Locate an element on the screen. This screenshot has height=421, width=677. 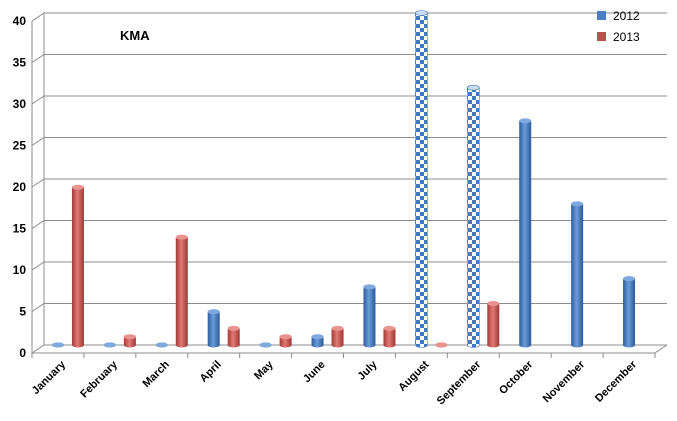
bar-2012-august is located at coordinates (421, 179).